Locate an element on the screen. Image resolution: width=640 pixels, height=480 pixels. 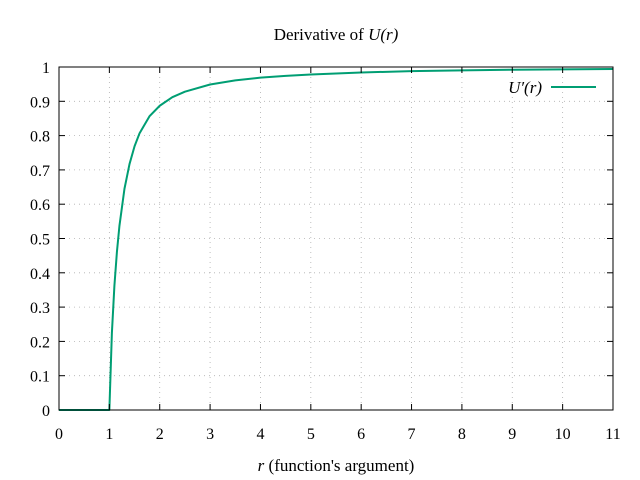
x-tick-label: 5 is located at coordinates (311, 434).